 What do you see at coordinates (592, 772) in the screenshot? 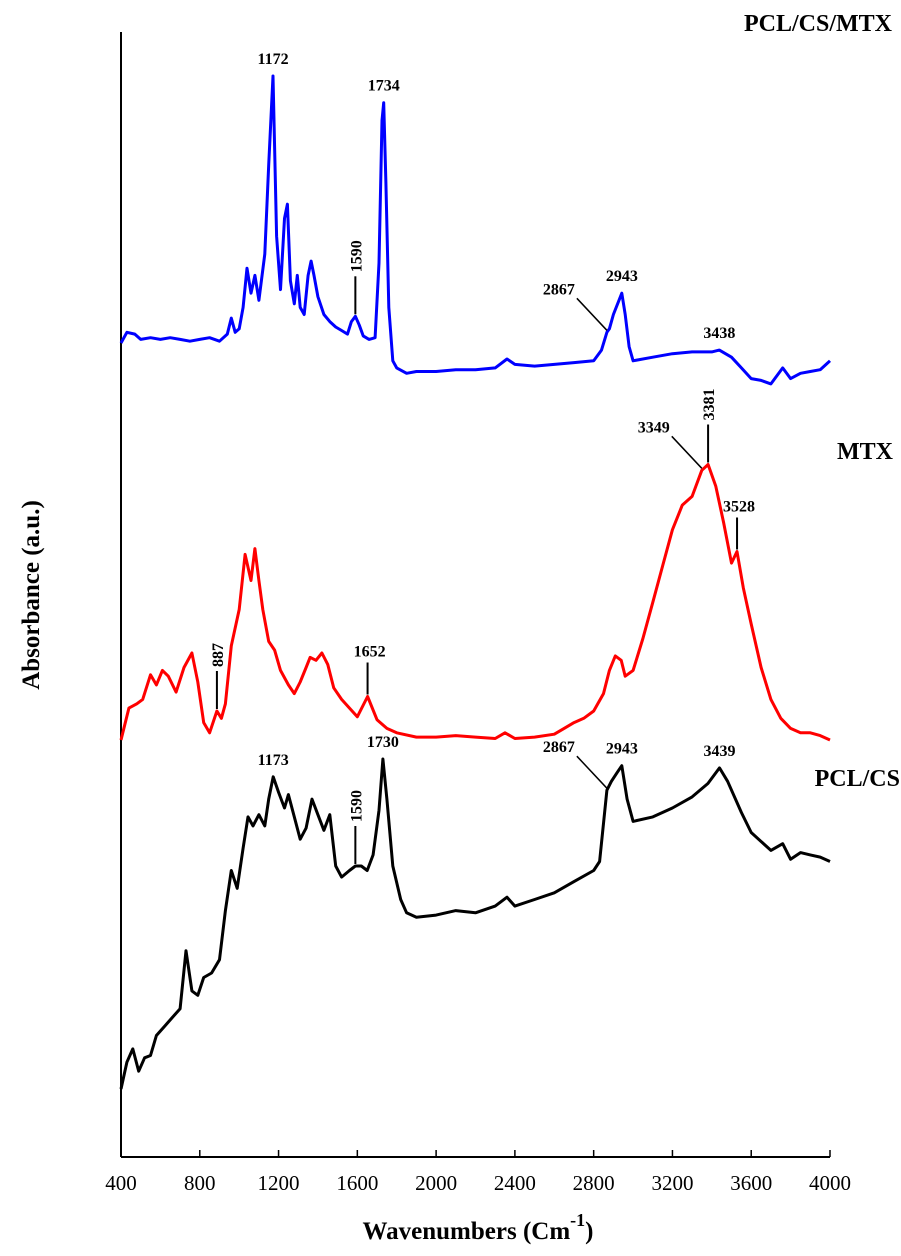
I see `peak-label-pcl-cs-2867-line` at bounding box center [592, 772].